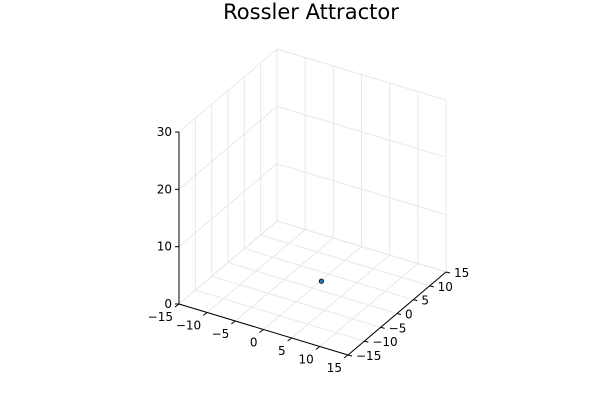 The width and height of the screenshot is (600, 400). What do you see at coordinates (398, 328) in the screenshot?
I see `y-tick-label: −5` at bounding box center [398, 328].